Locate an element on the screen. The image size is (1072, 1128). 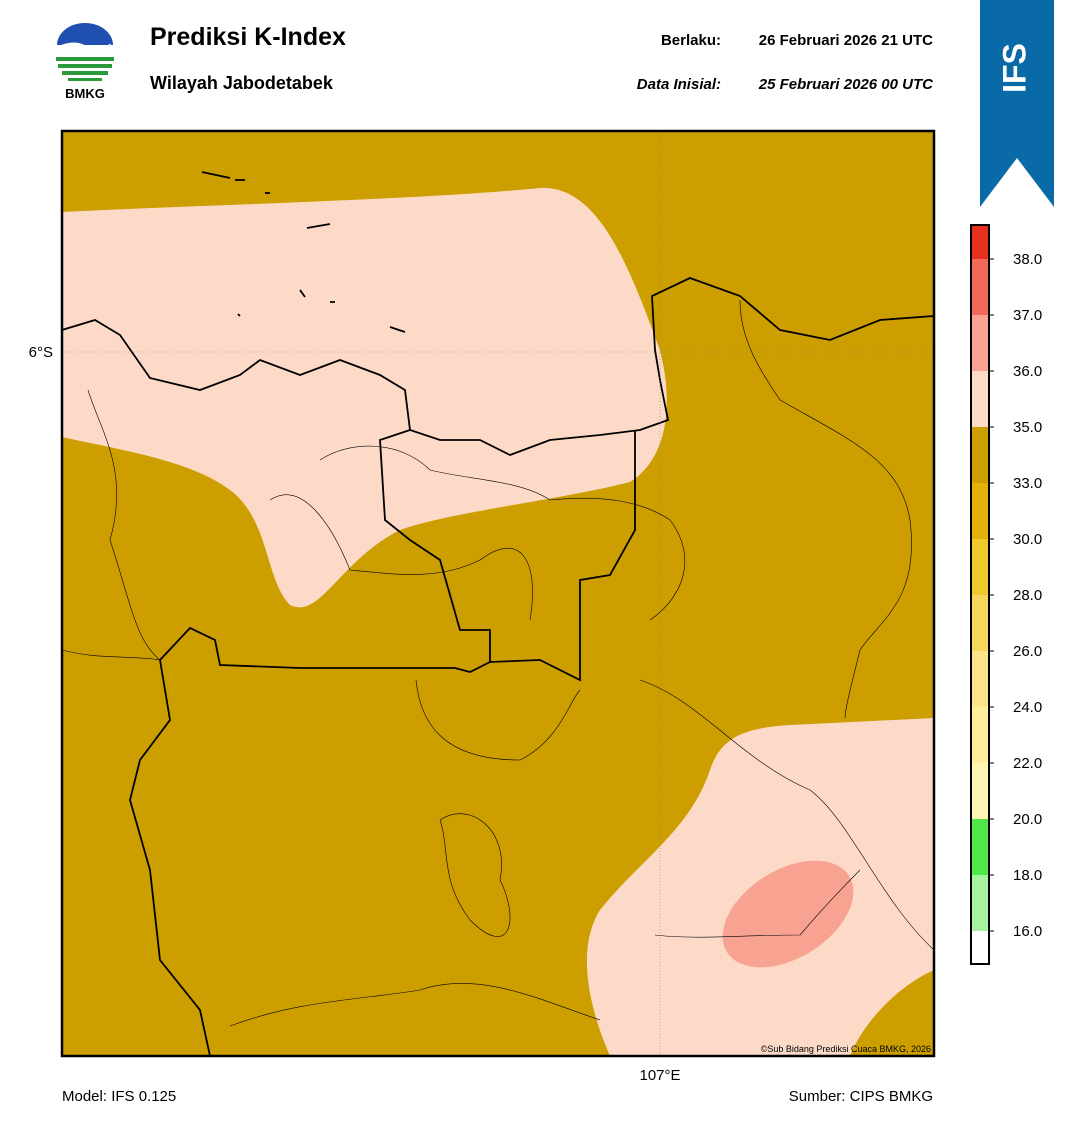
subtitle: Wilayah Jabodetabek is located at coordinates (242, 83).